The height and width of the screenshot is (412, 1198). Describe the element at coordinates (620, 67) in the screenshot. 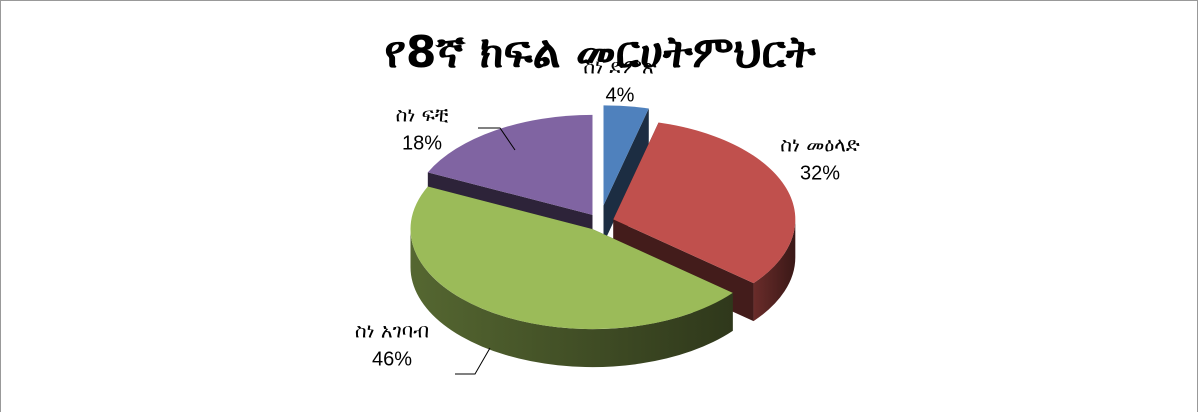

I see `category-label: ስነ ድምጽ` at that location.